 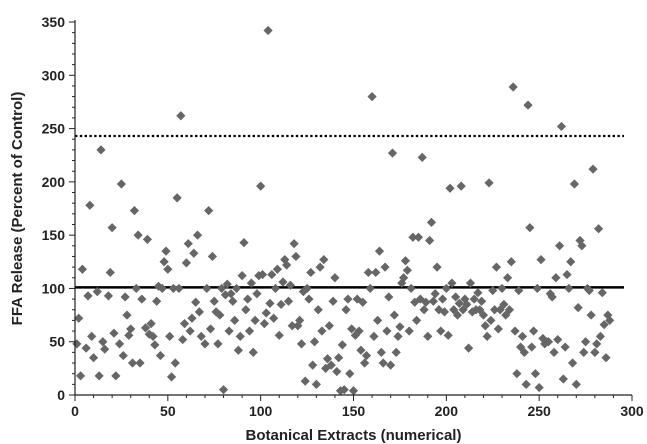 I want to click on x-tick-label: 50, so click(x=168, y=411).